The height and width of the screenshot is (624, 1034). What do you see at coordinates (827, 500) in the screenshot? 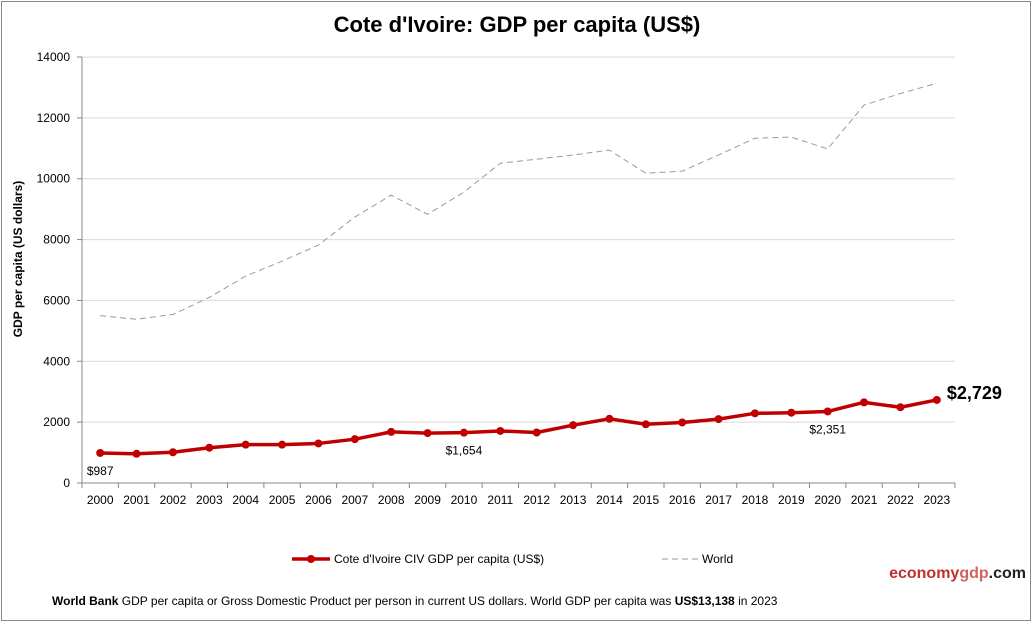
I see `x-tick-label: 2020` at bounding box center [827, 500].